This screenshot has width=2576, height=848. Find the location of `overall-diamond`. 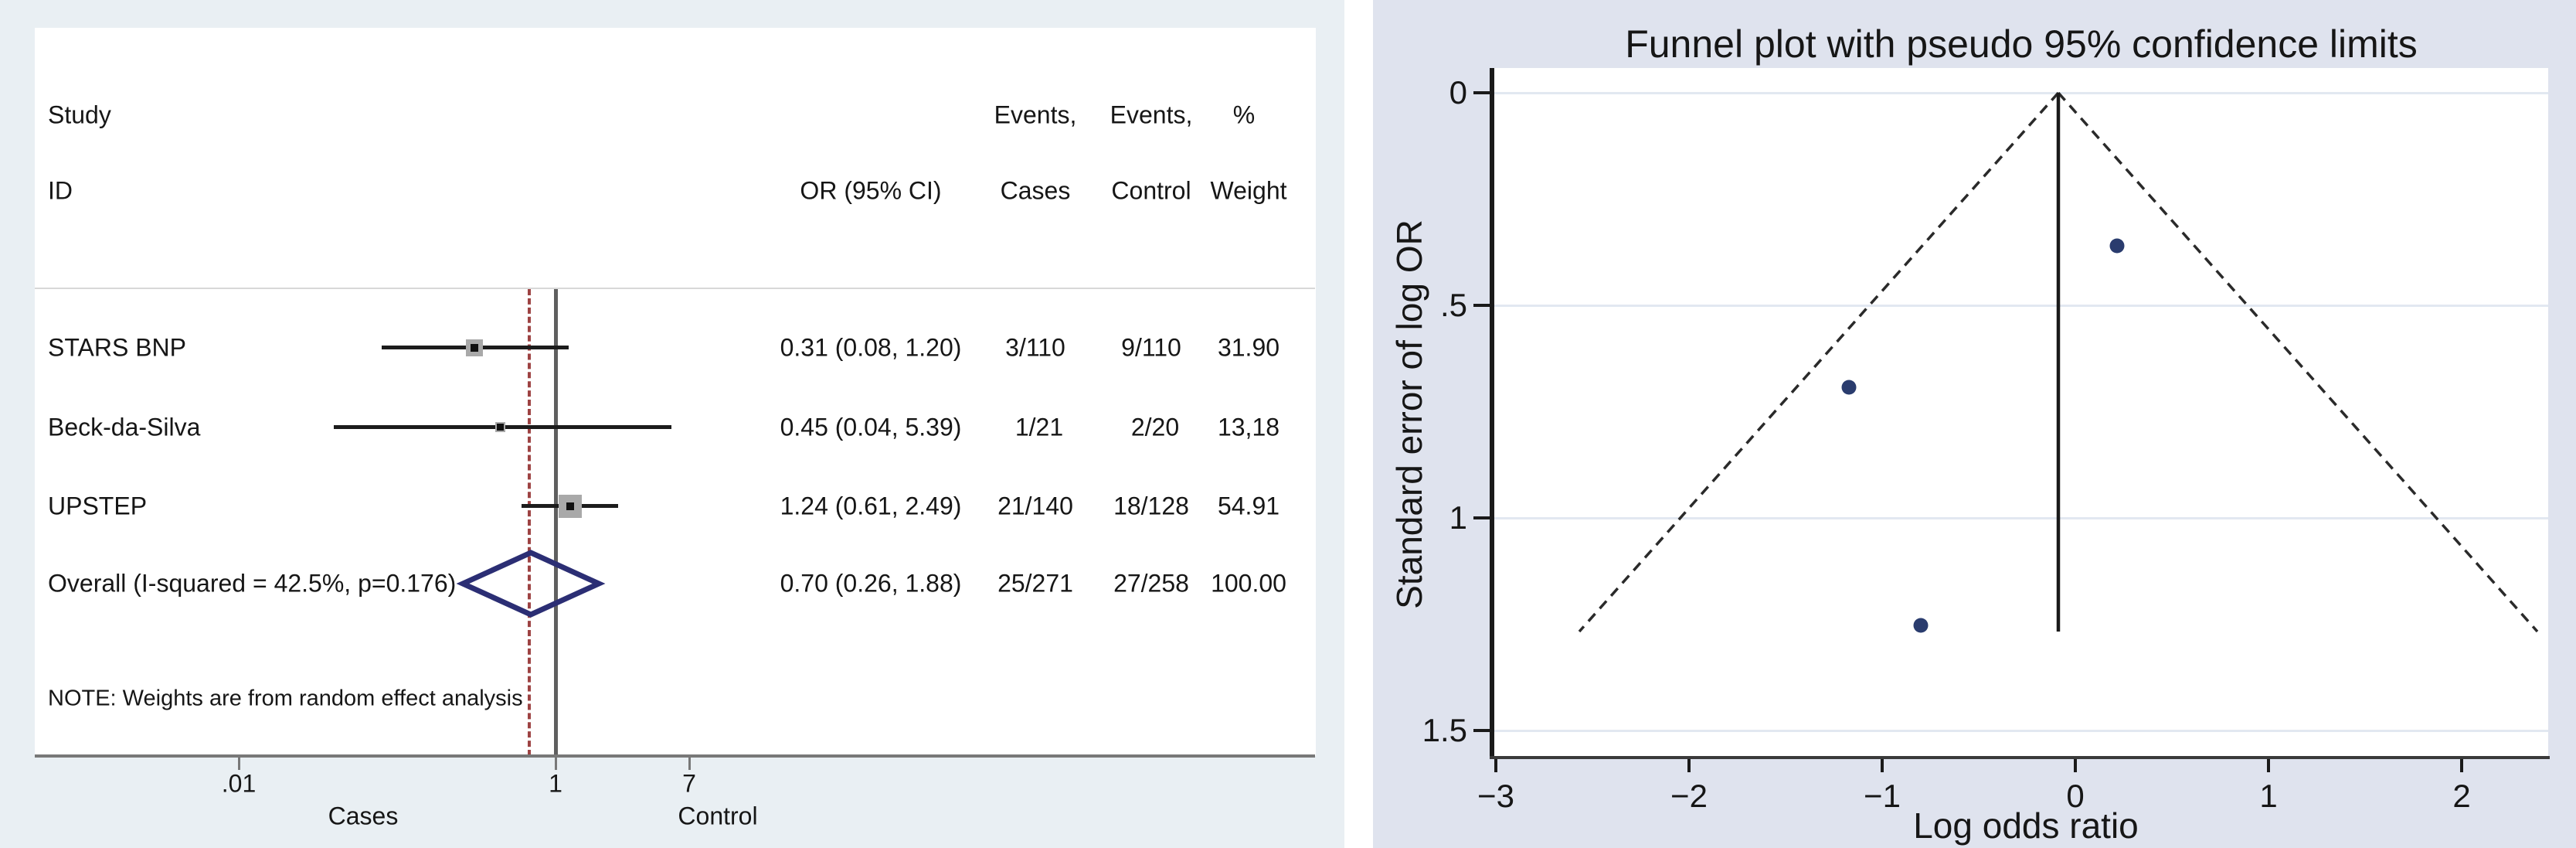

overall-diamond is located at coordinates (531, 584).